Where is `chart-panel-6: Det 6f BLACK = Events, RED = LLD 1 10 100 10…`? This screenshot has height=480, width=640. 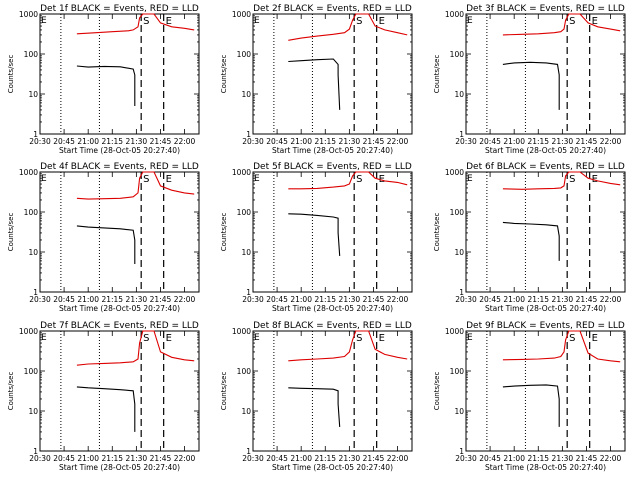
chart-panel-6: Det 6f BLACK = Events, RED = LLD 1 10 100 10… is located at coordinates (529, 237).